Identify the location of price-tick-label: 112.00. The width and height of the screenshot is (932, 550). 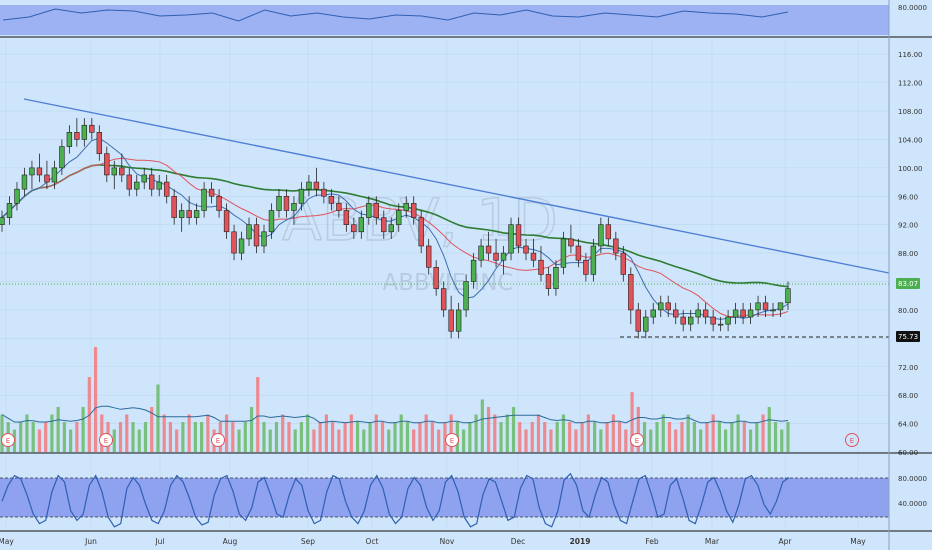
(910, 84).